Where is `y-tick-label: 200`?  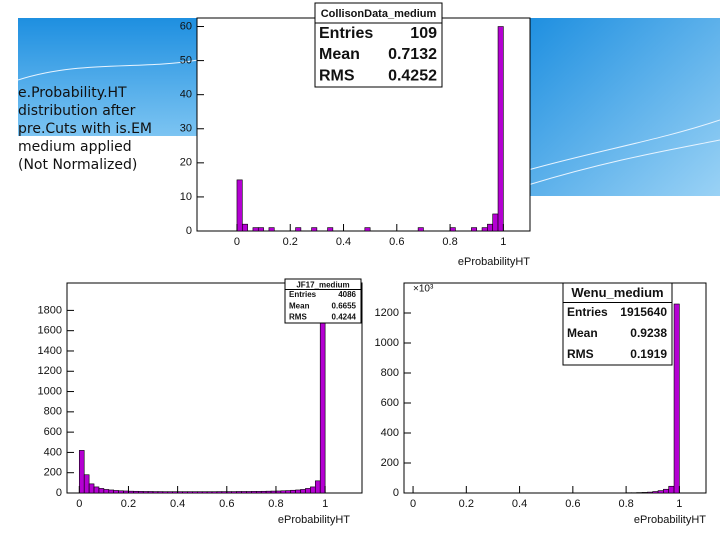
y-tick-label: 200 is located at coordinates (53, 473).